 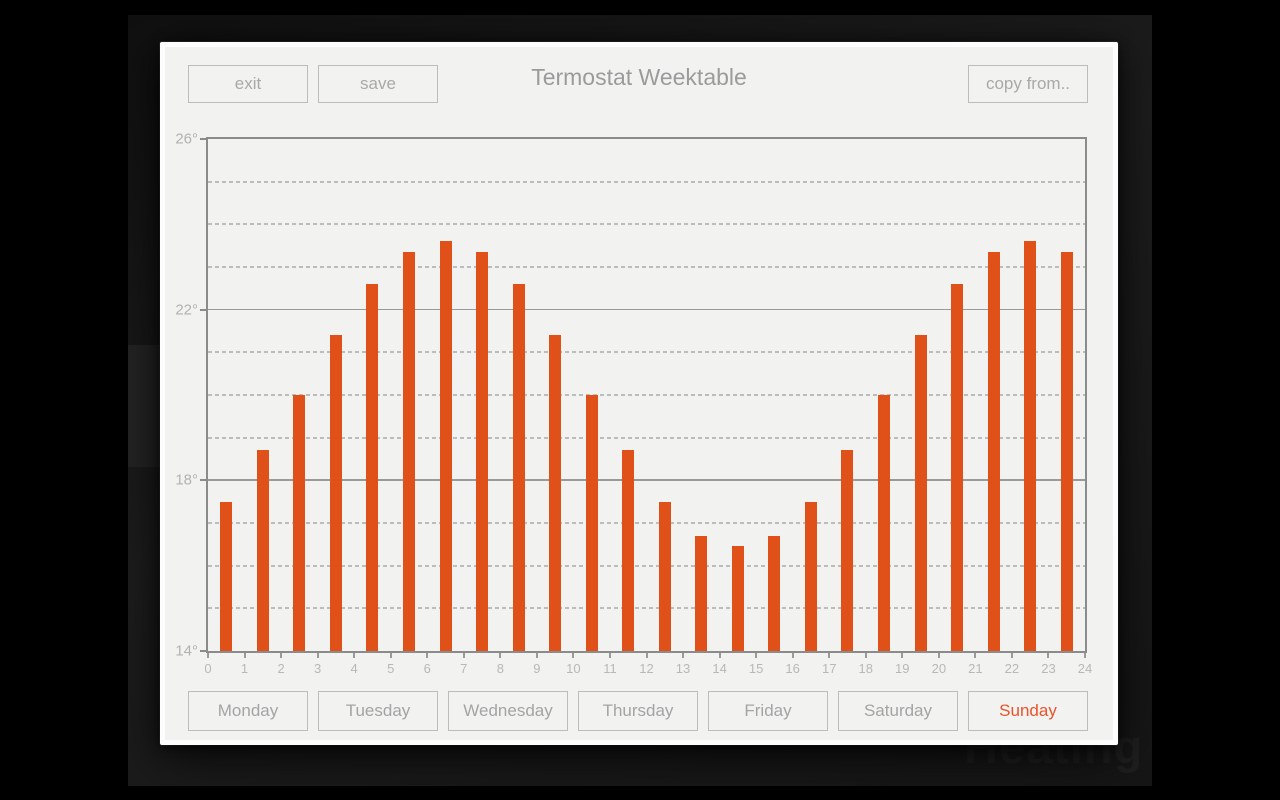 What do you see at coordinates (902, 668) in the screenshot?
I see `x-axis-label: 19` at bounding box center [902, 668].